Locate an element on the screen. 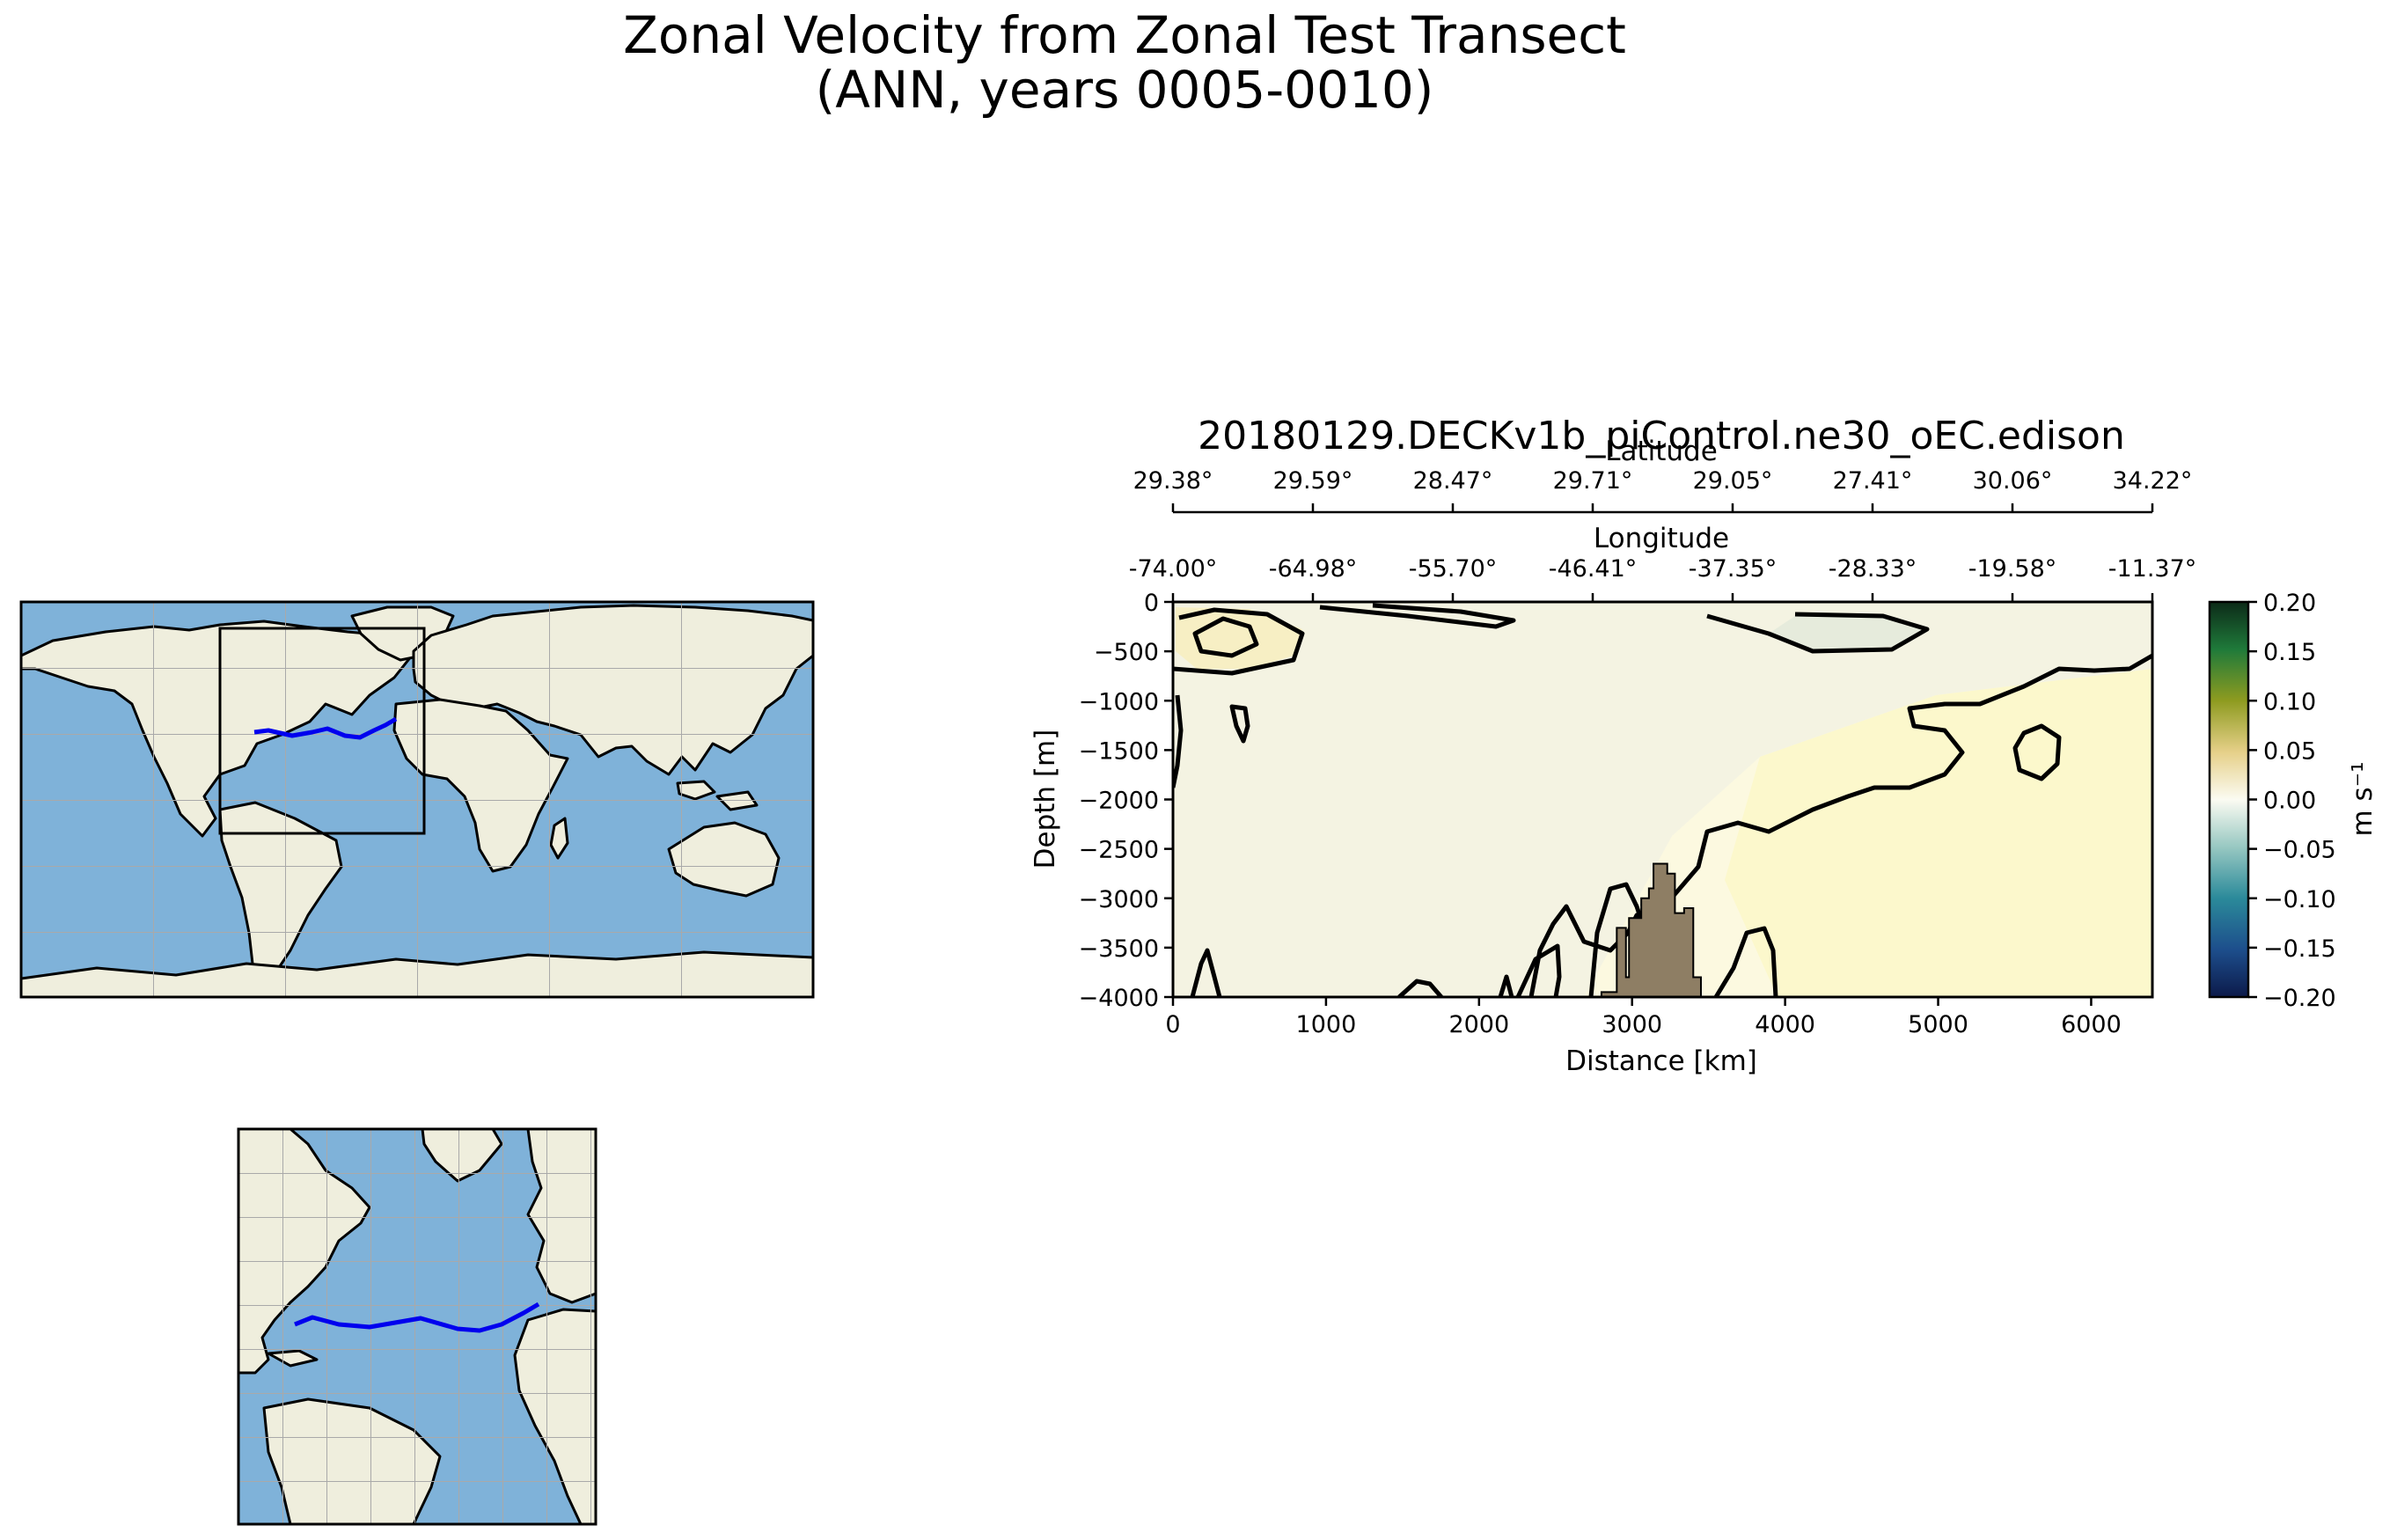 The image size is (2397, 1540). longitude-tick-label: -74.00° is located at coordinates (1173, 569).